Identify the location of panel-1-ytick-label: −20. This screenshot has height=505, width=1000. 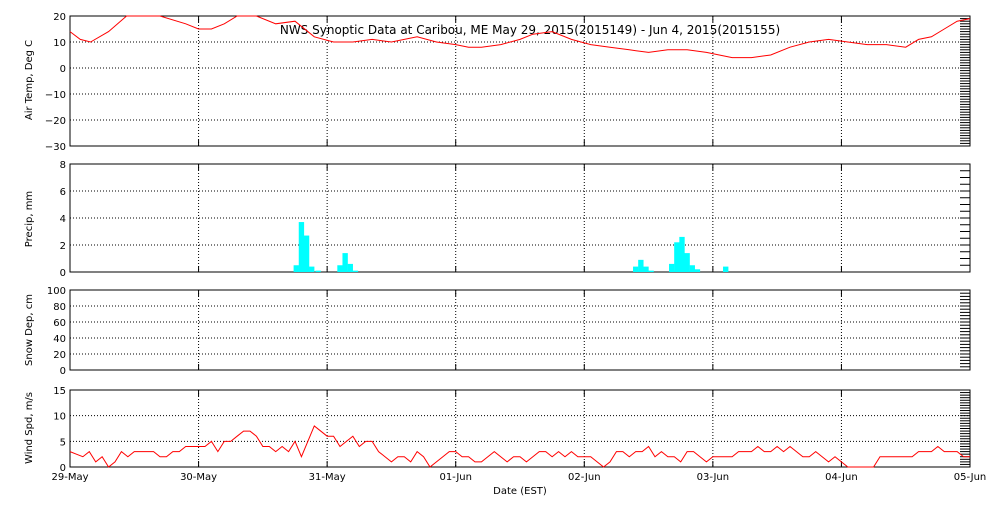
(55, 121).